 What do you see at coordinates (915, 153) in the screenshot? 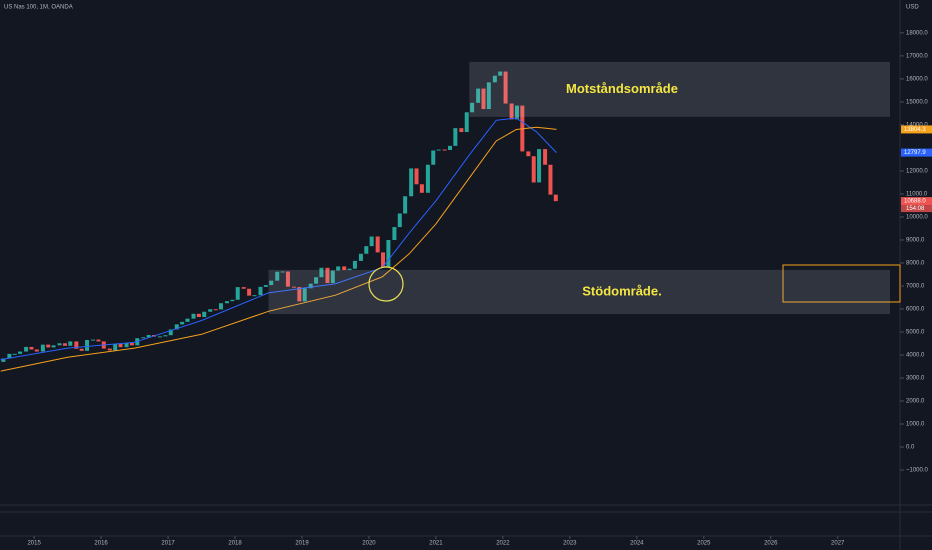
I see `price-label: 12797.9` at bounding box center [915, 153].